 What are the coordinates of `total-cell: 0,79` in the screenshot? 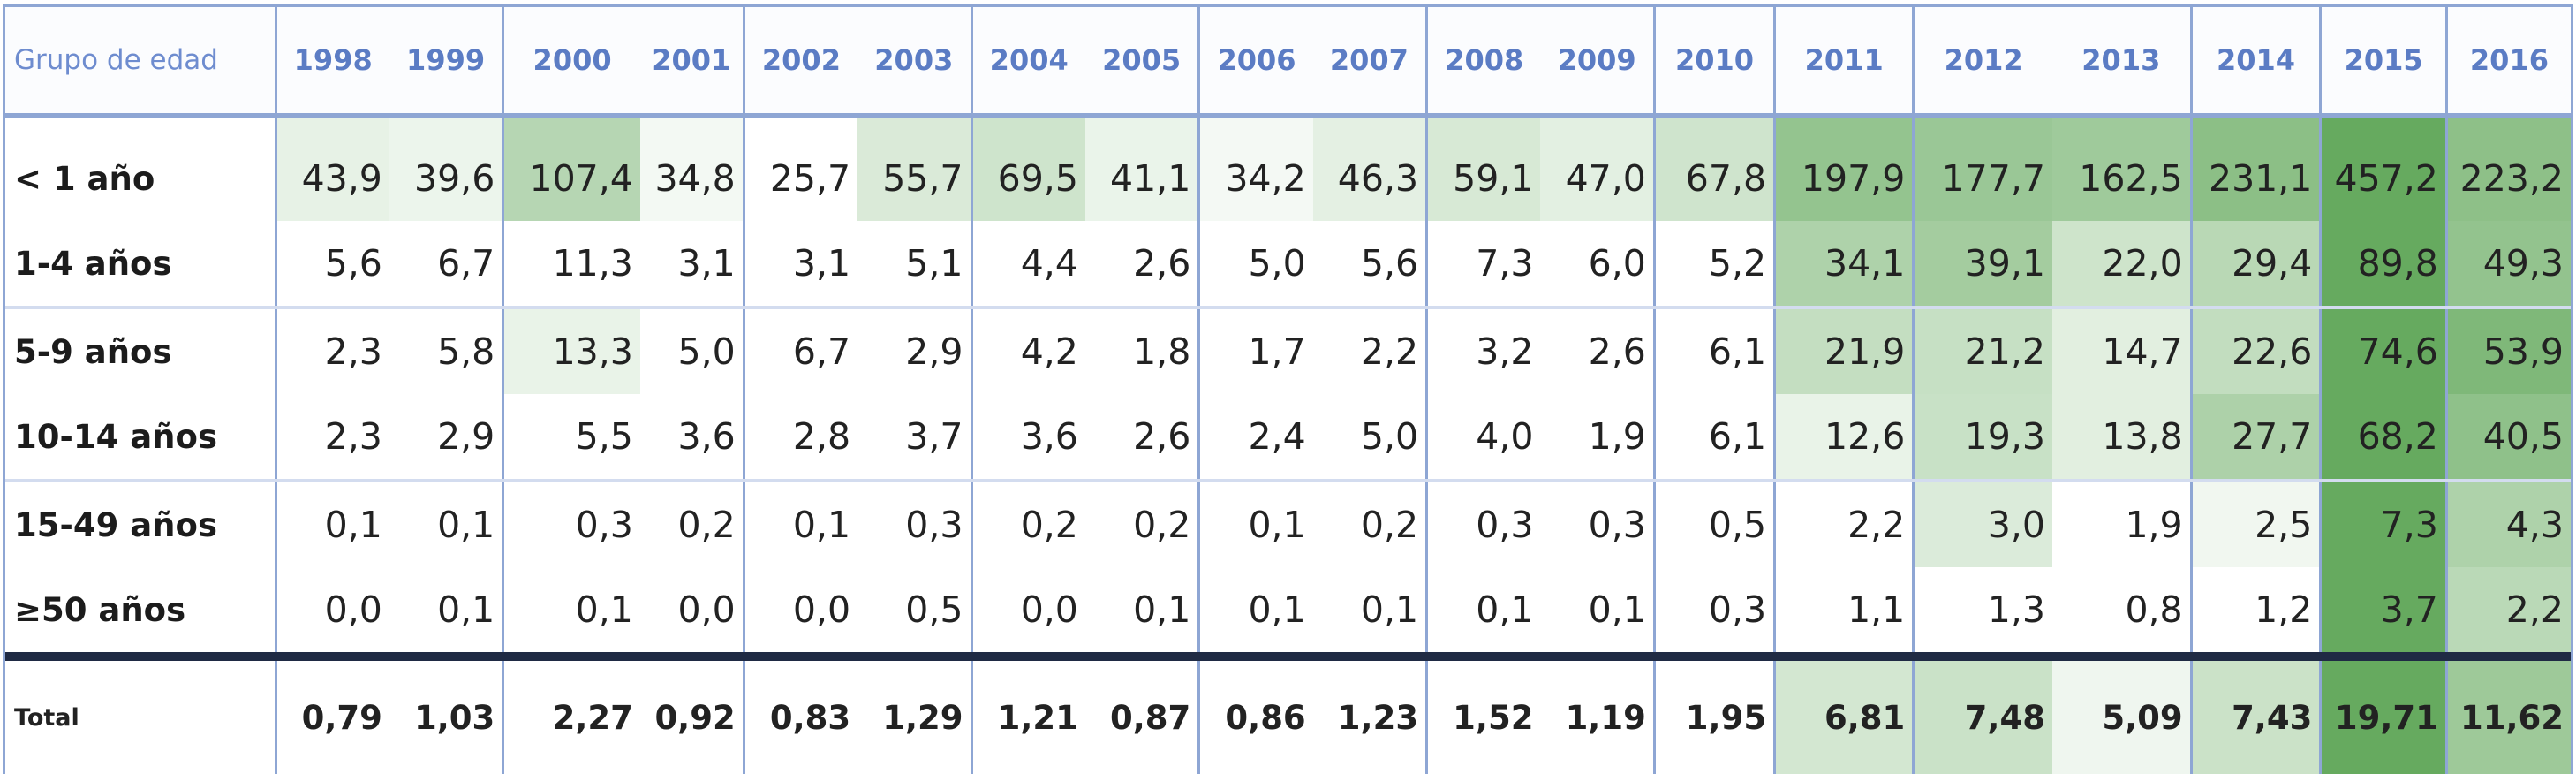 It's located at (331, 713).